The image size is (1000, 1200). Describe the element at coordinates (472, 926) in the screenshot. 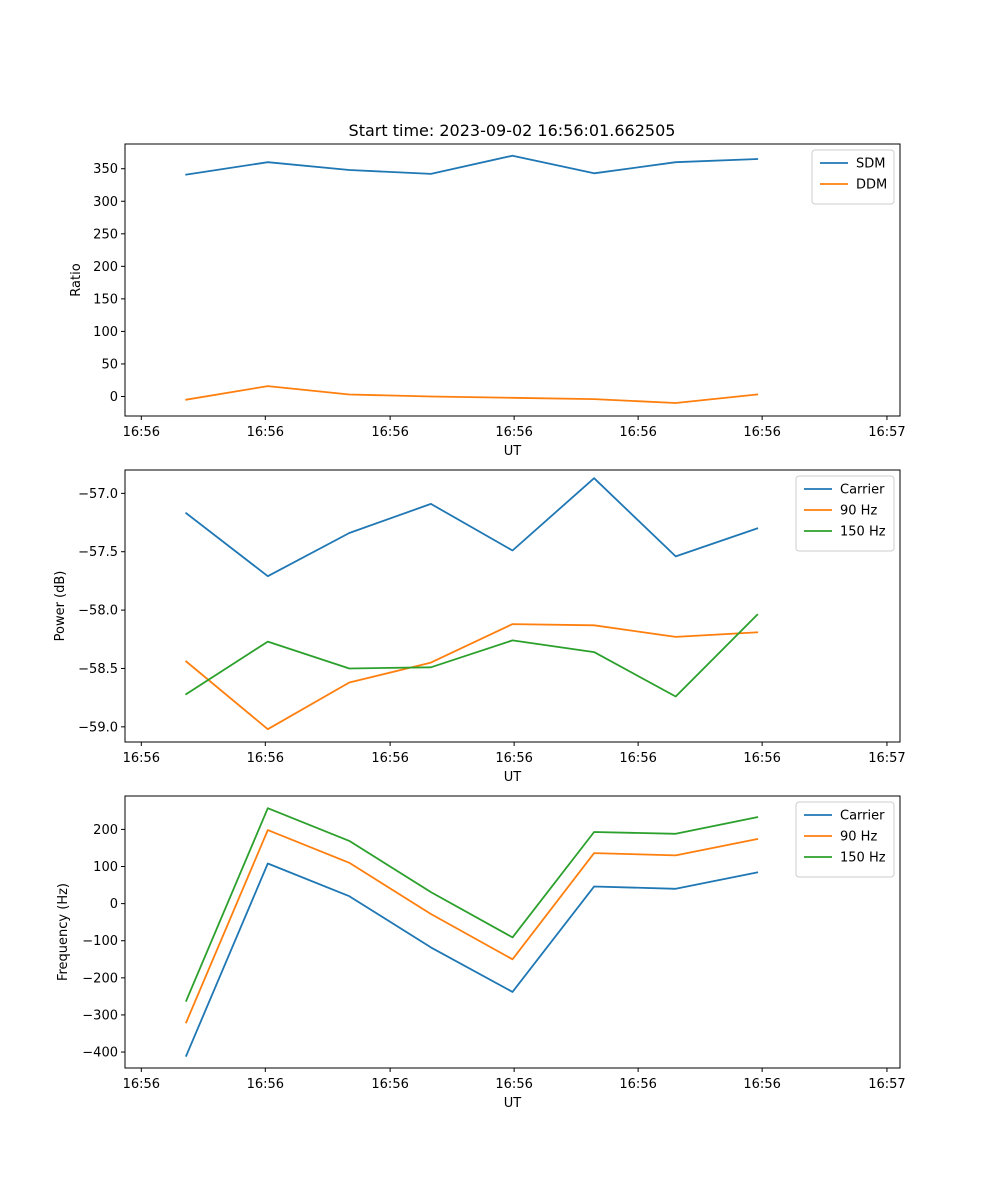

I see `chart-2-series-90-hz-line` at that location.